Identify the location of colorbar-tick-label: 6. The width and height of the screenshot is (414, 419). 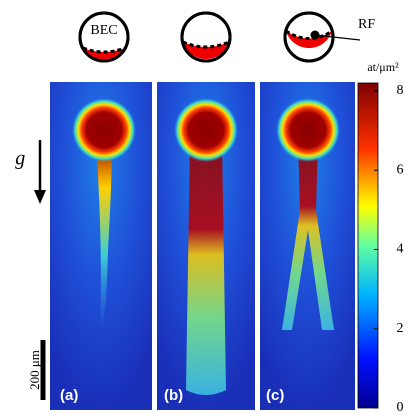
(400, 169).